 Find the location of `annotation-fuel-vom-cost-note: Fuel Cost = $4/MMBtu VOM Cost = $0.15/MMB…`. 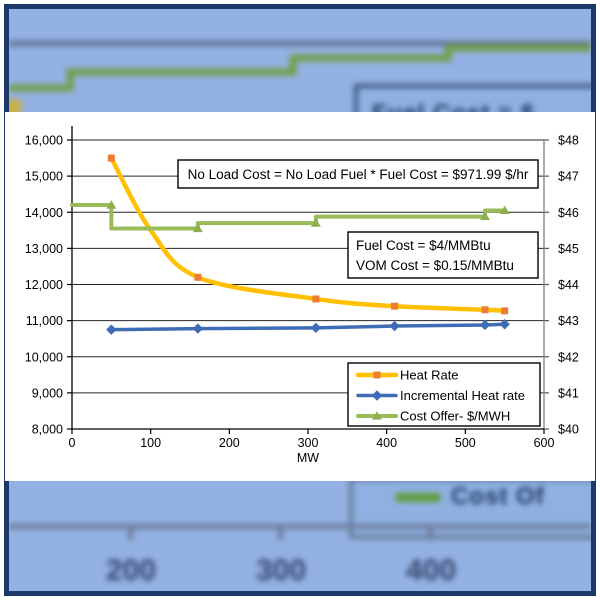

annotation-fuel-vom-cost-note: Fuel Cost = $4/MMBtu VOM Cost = $0.15/MMB… is located at coordinates (443, 255).